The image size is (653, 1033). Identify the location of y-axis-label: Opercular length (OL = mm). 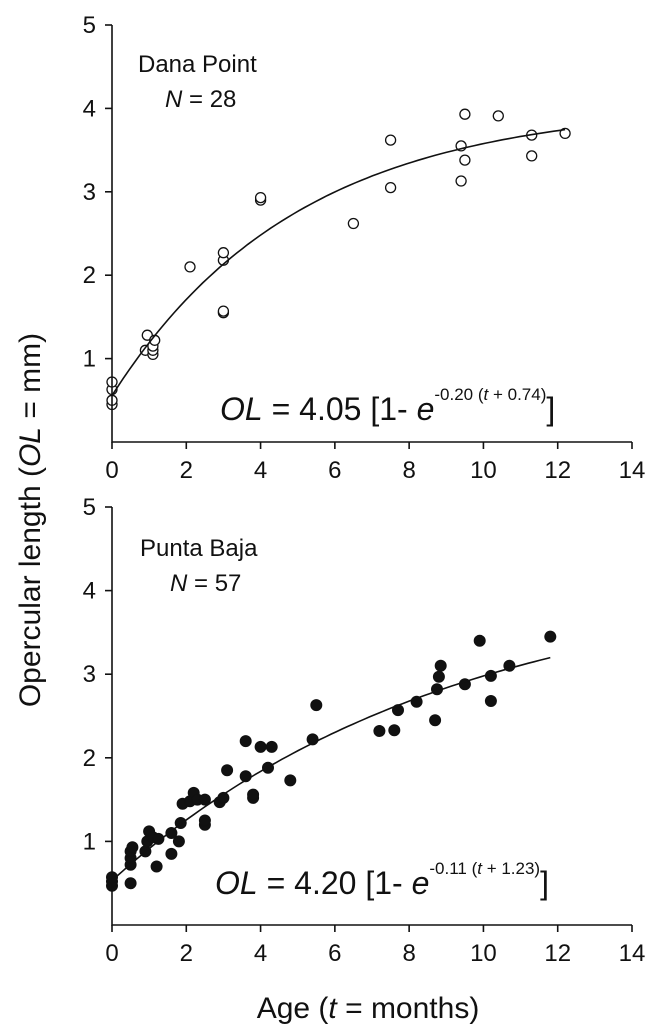
(30, 520).